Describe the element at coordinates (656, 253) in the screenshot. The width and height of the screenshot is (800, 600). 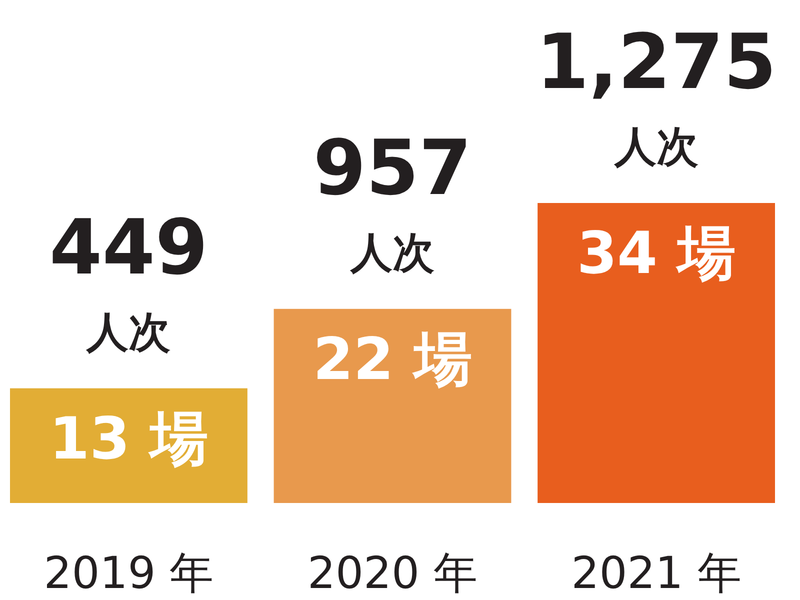
I see `data-label: 34 場` at that location.